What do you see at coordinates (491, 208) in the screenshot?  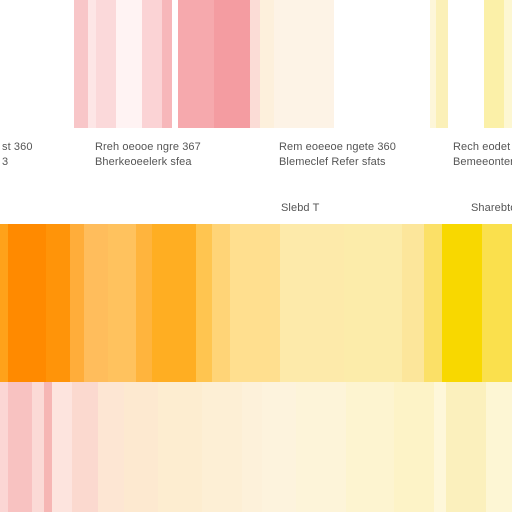 I see `swatch-label: Sharebto` at bounding box center [491, 208].